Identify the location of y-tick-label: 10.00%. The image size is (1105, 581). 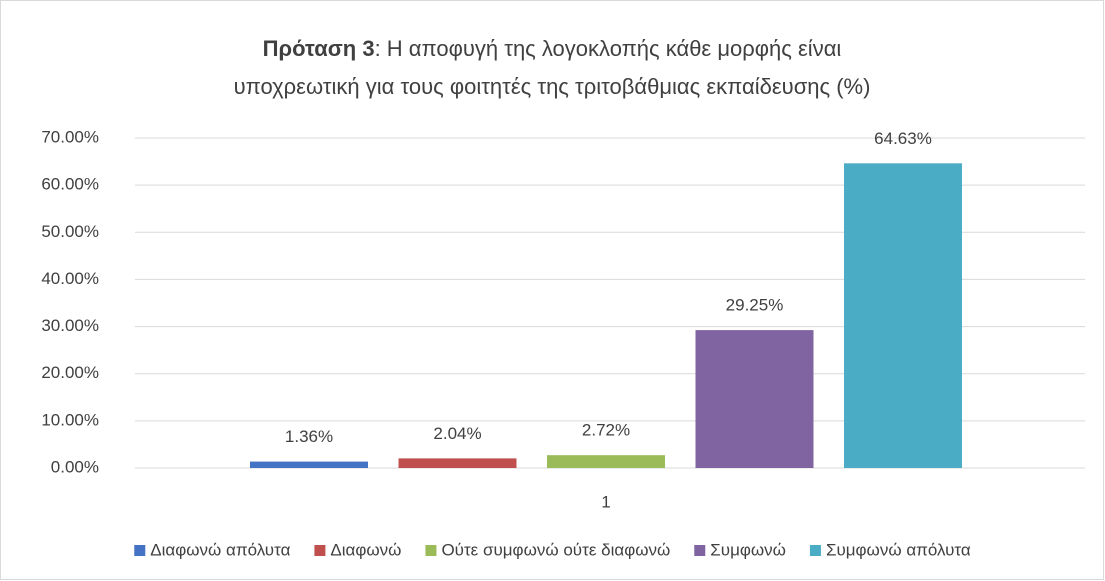
(70, 419).